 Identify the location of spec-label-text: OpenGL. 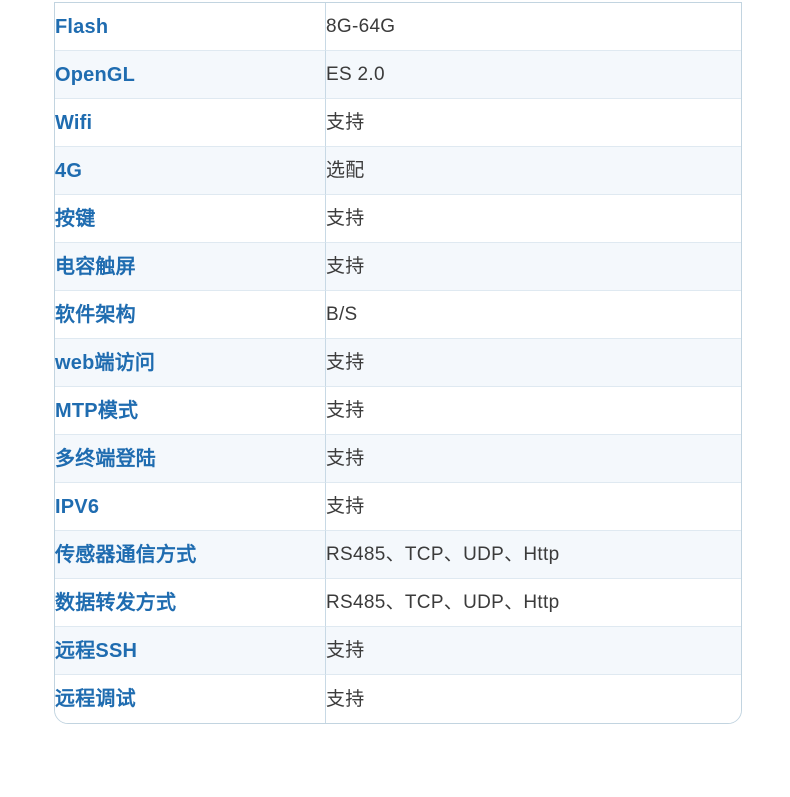
(95, 74).